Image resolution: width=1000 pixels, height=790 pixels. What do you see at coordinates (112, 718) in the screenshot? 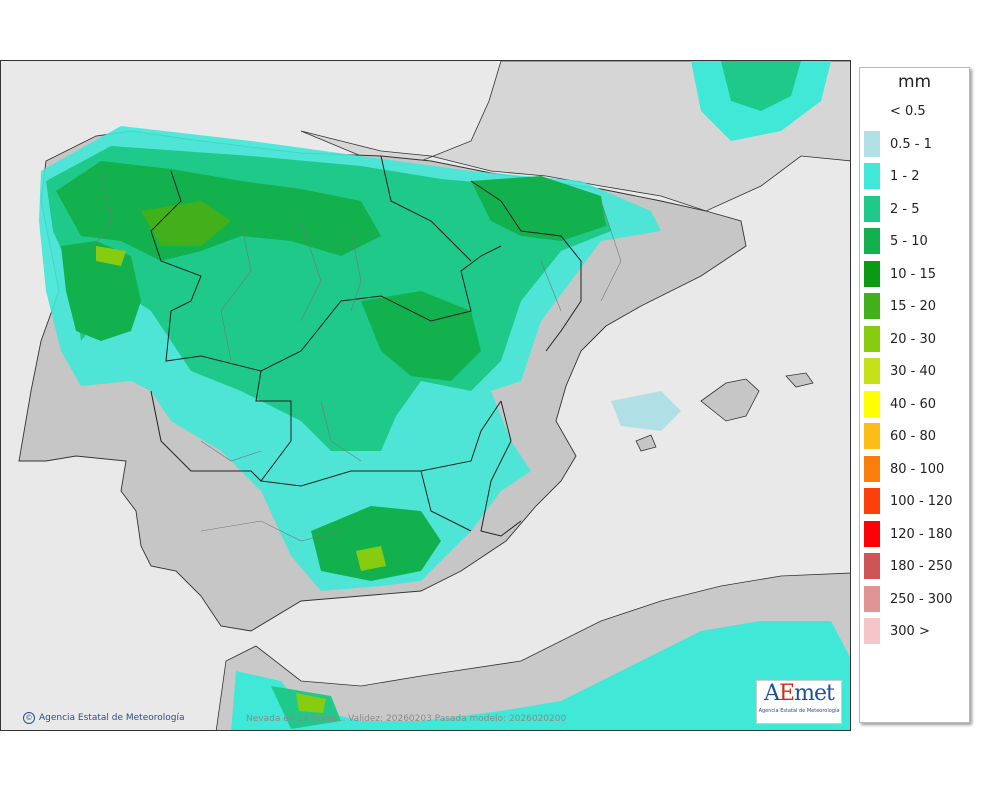
I see `agency-credit-text: Agencia Estatal de Meteorología` at bounding box center [112, 718].